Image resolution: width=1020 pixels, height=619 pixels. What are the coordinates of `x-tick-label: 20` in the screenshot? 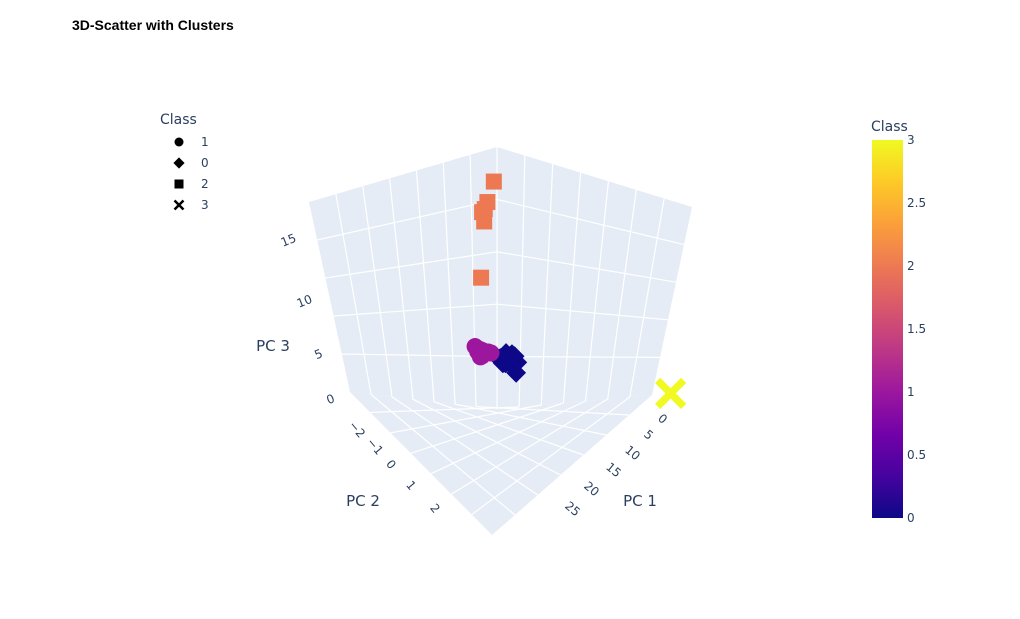 It's located at (591, 489).